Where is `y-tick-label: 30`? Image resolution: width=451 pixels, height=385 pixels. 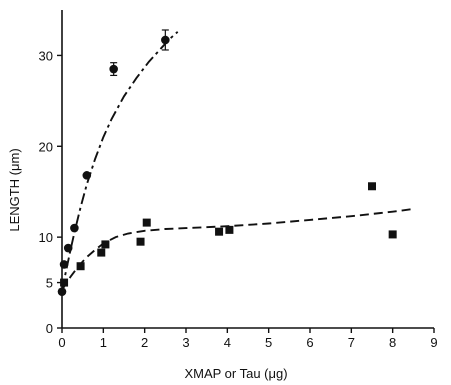 y-tick-label: 30 is located at coordinates (46, 55).